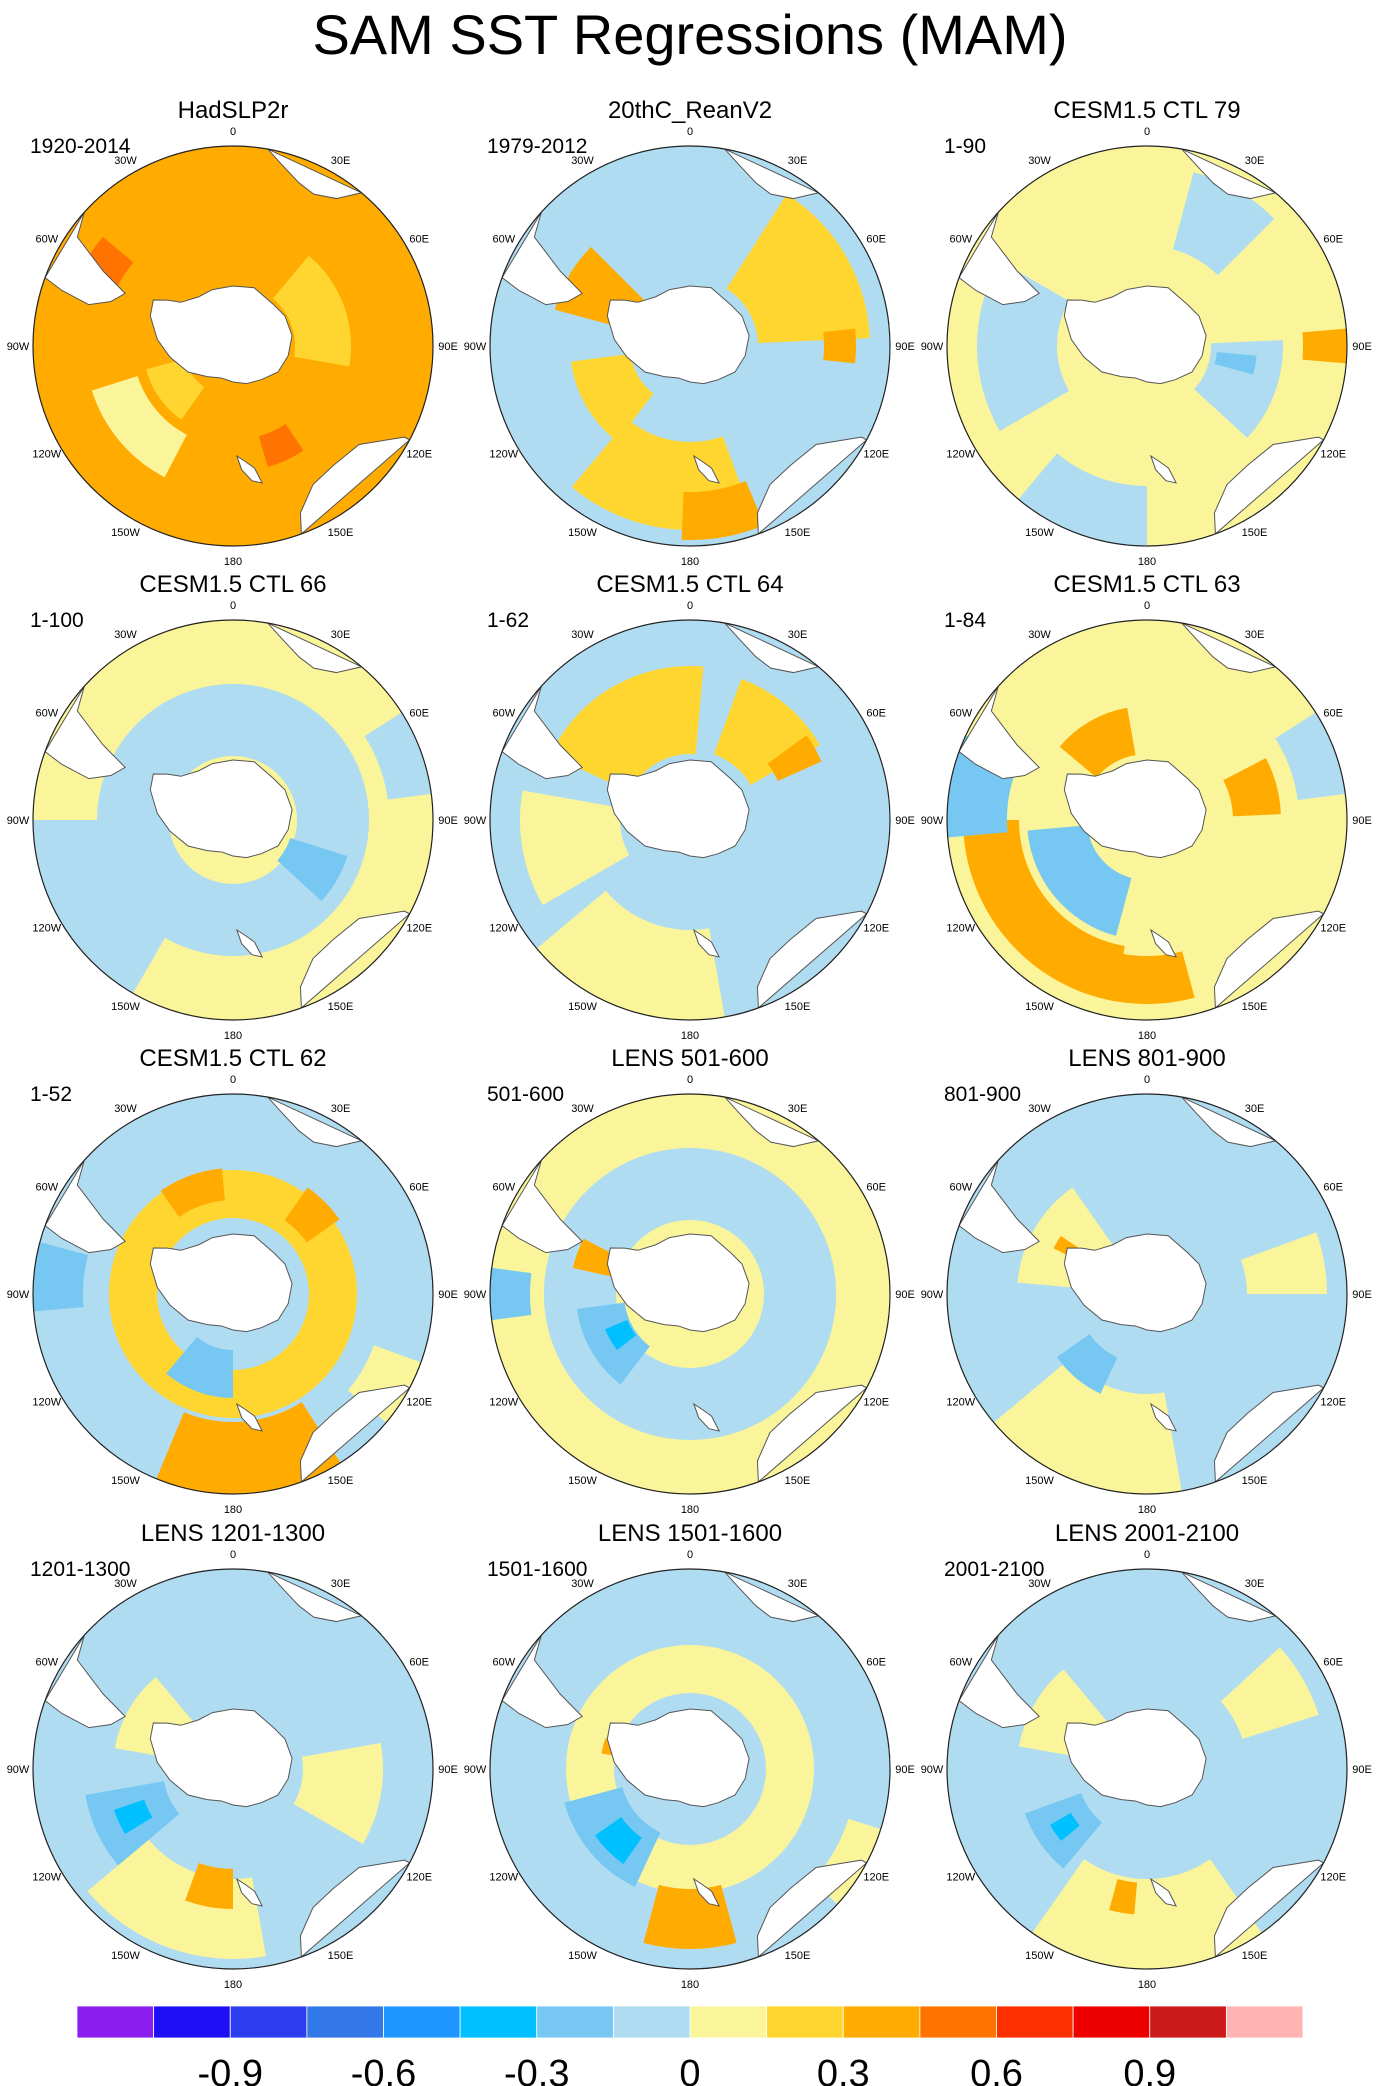 The height and width of the screenshot is (2086, 1380). Describe the element at coordinates (1147, 1533) in the screenshot. I see `panel-title: LENS 2001-2100` at that location.